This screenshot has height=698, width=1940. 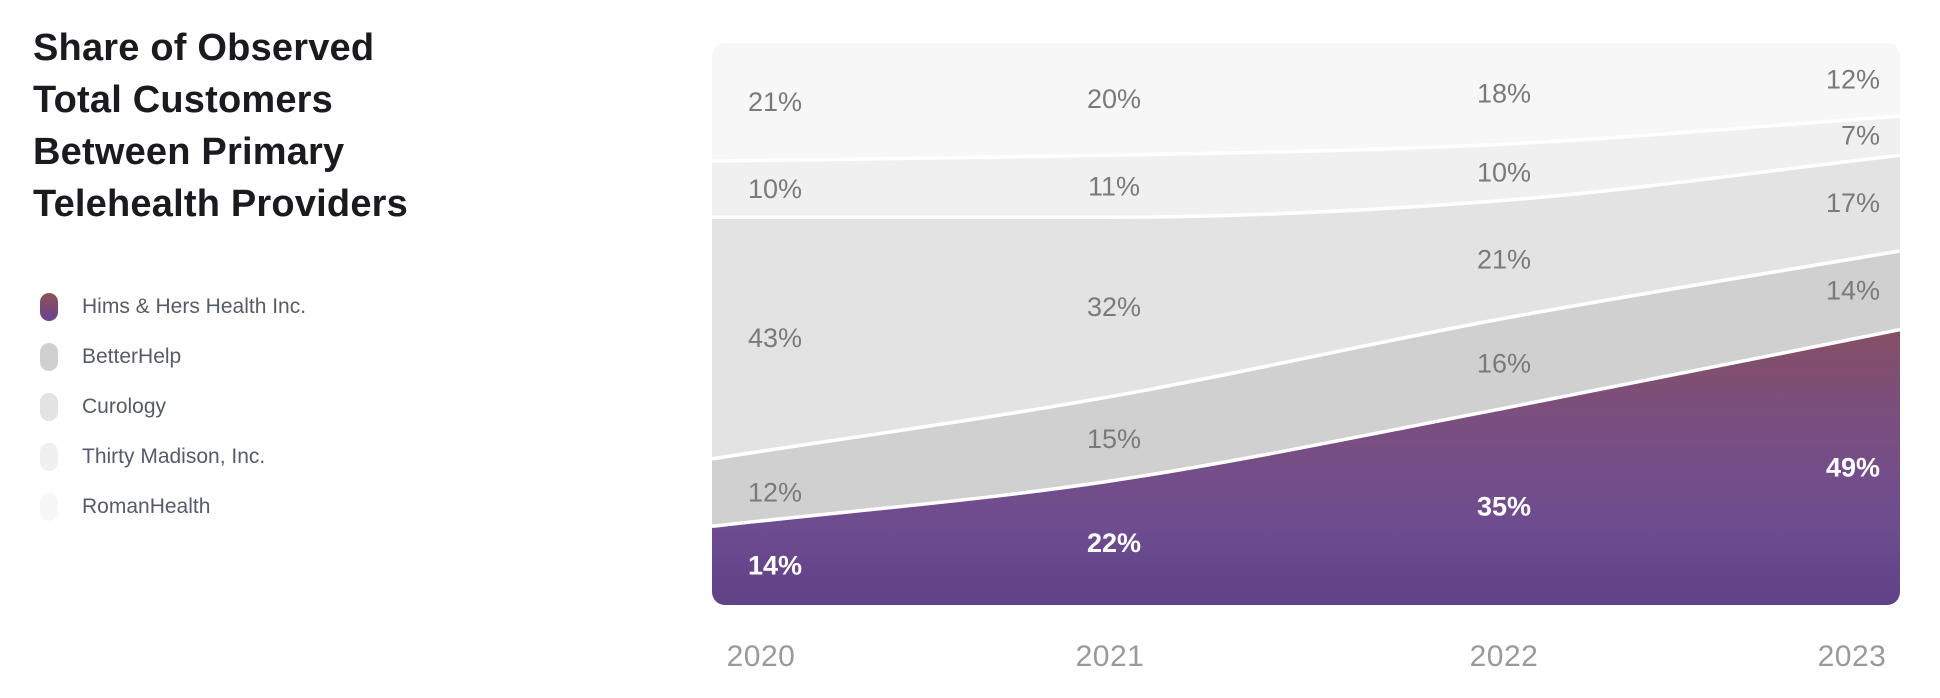 What do you see at coordinates (189, 152) in the screenshot?
I see `title-line: Between Primary` at bounding box center [189, 152].